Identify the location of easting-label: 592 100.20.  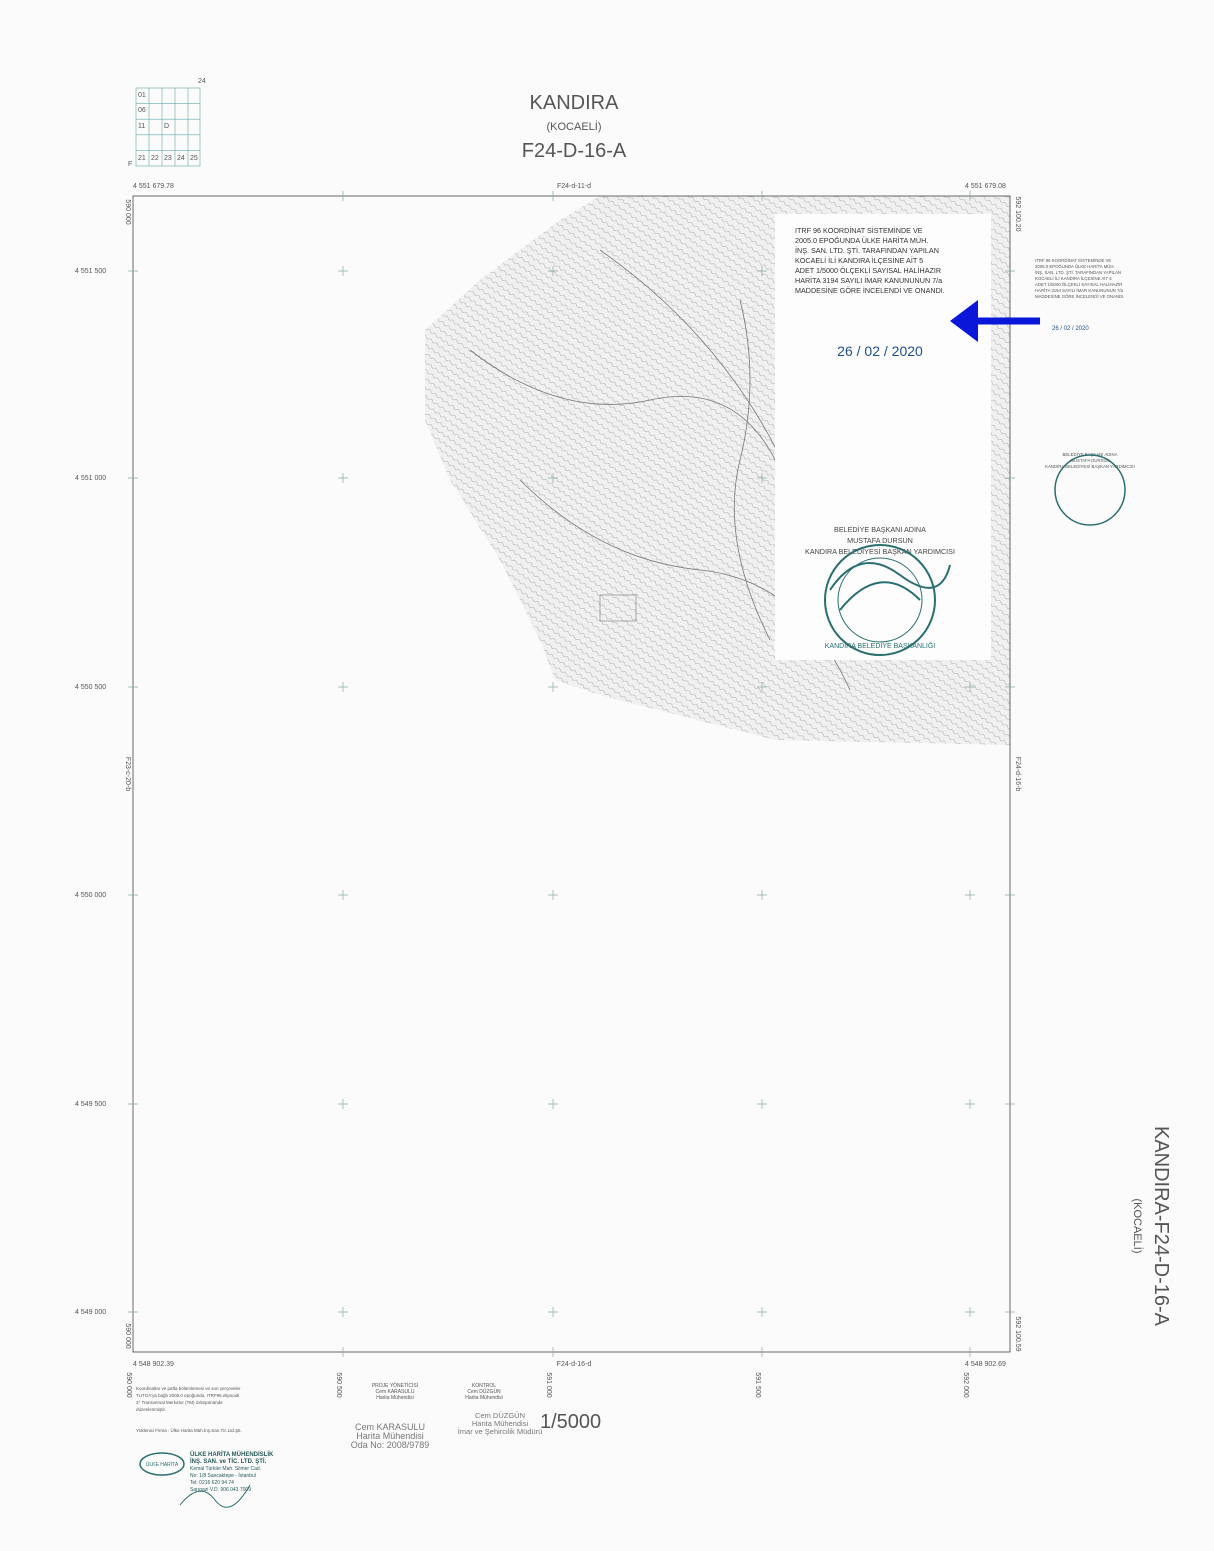
(1017, 213).